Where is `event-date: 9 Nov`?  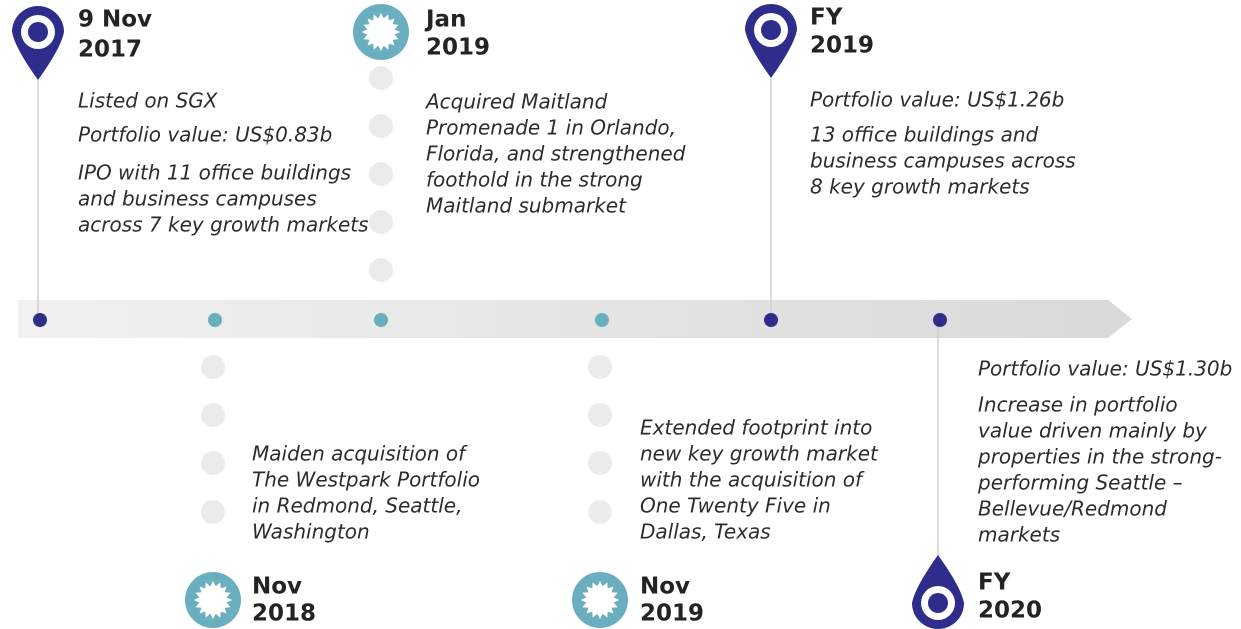 event-date: 9 Nov is located at coordinates (115, 20).